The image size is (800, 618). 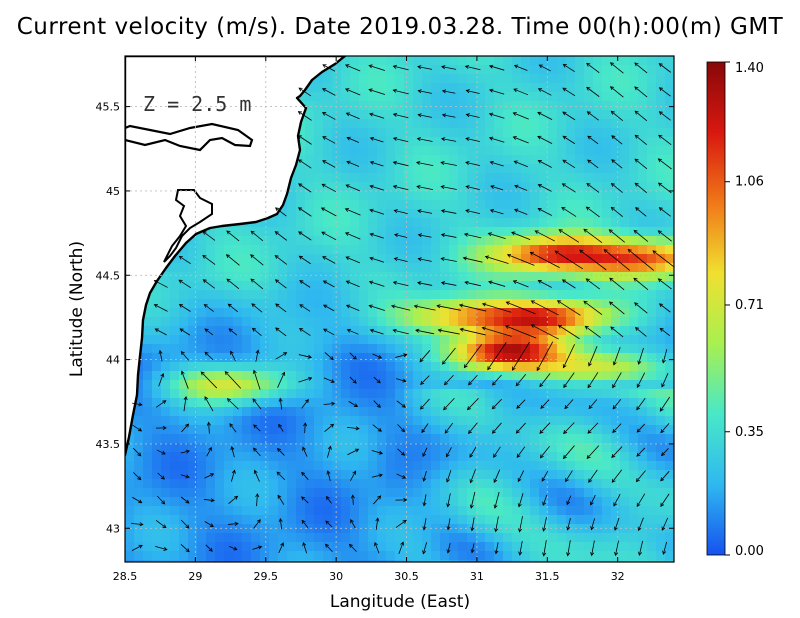 I want to click on depth-label: Z = 2.5 m, so click(x=197, y=104).